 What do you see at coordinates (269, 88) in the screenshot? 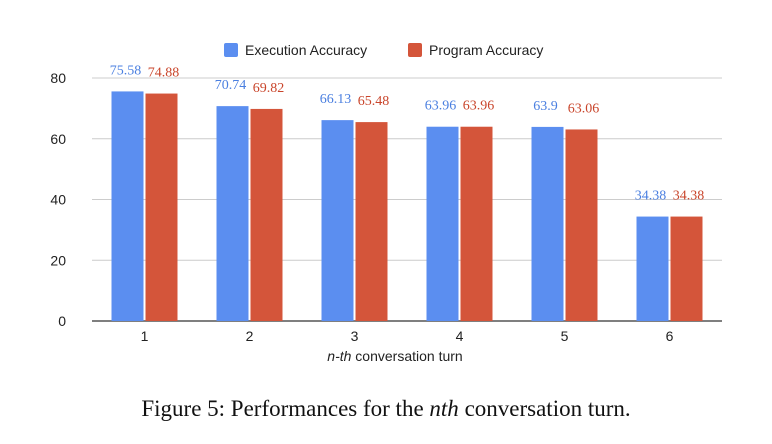
I see `program-accuracy-label: 69.82` at bounding box center [269, 88].